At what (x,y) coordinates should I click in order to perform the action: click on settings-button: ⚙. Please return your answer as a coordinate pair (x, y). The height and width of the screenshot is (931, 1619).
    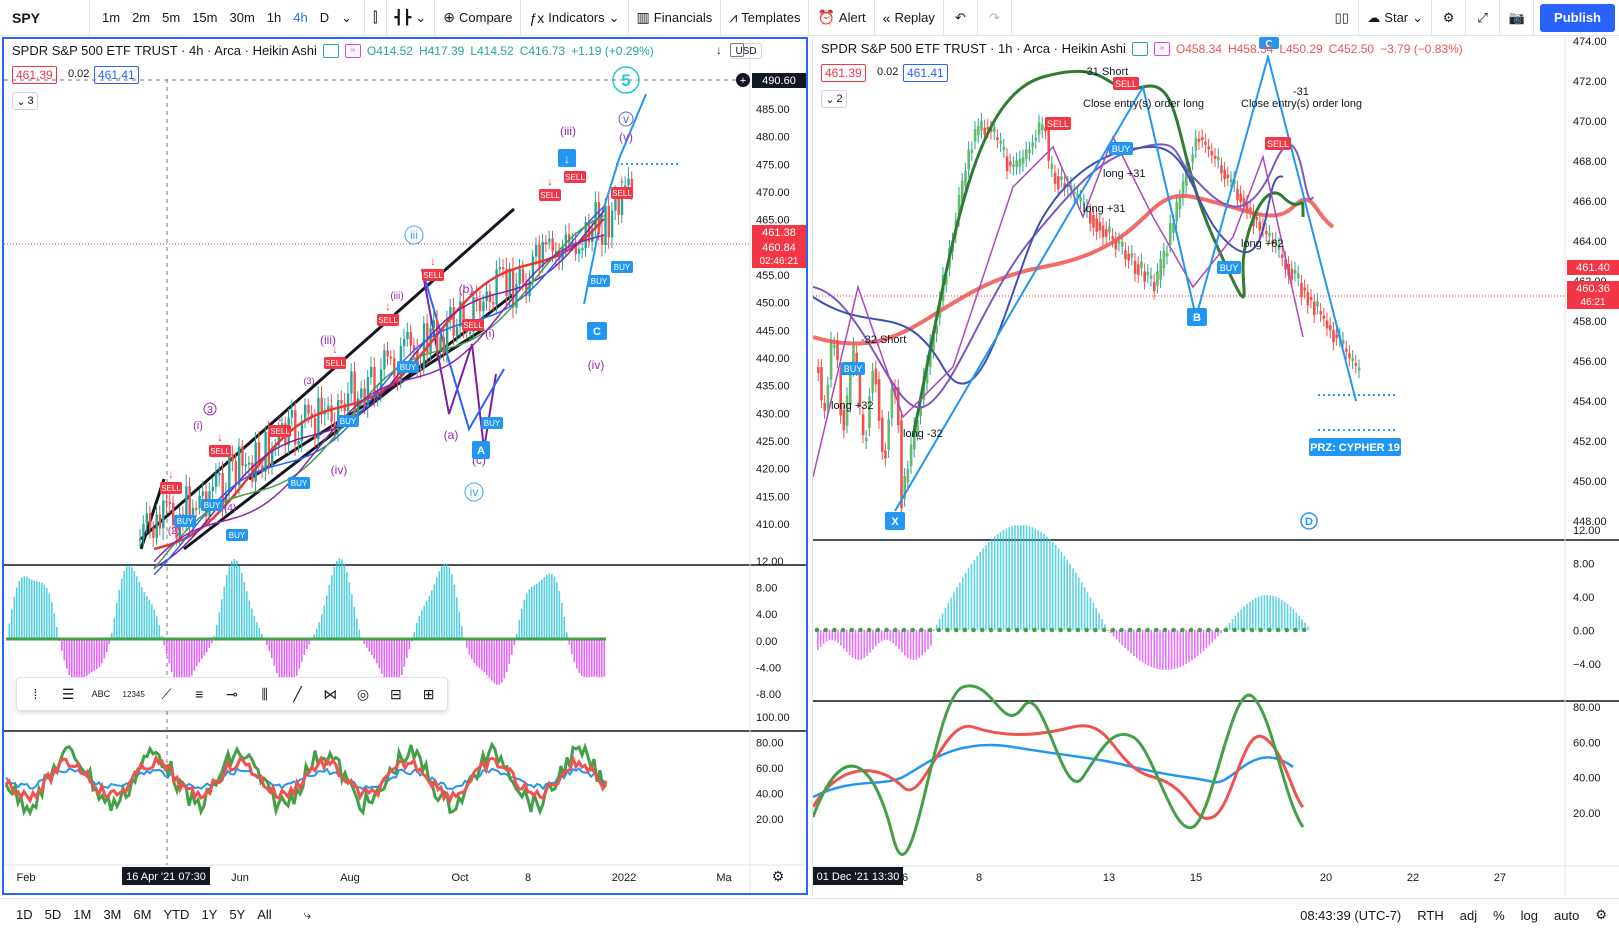
    Looking at the image, I should click on (1449, 17).